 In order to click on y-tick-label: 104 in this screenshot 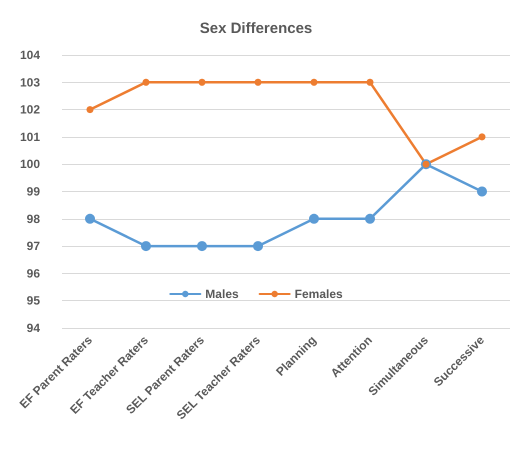, I will do `click(30, 55)`.